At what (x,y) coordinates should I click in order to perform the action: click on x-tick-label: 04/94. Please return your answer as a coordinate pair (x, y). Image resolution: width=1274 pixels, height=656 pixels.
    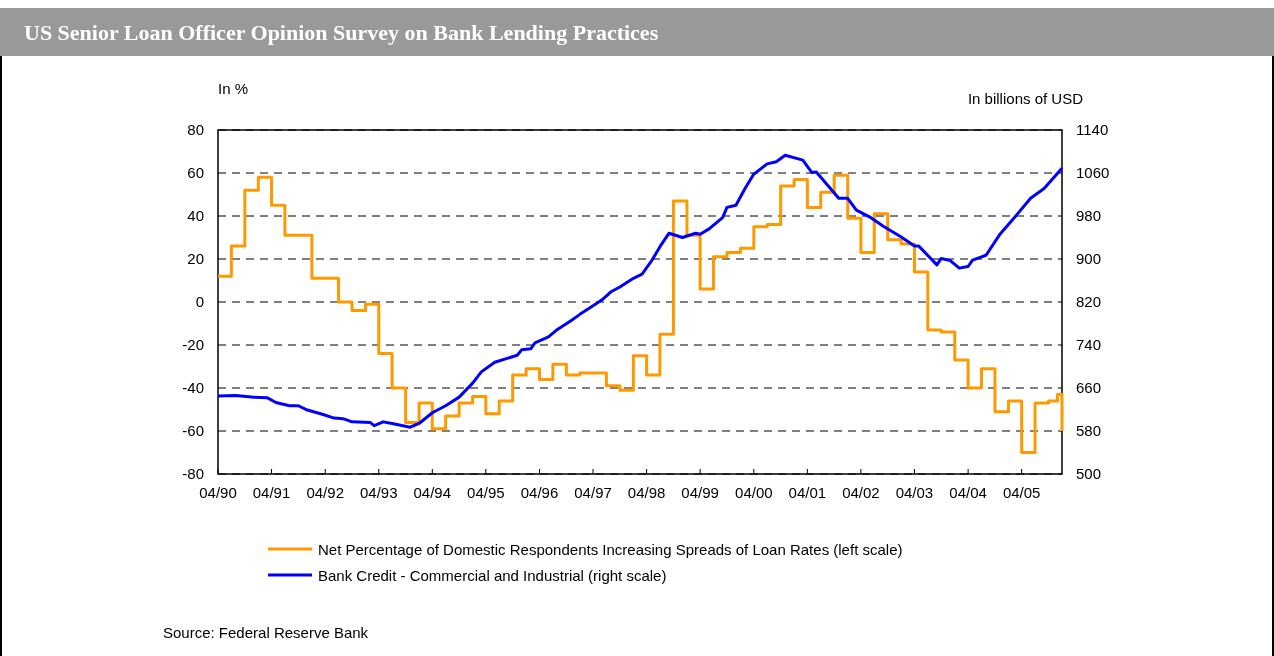
    Looking at the image, I should click on (432, 492).